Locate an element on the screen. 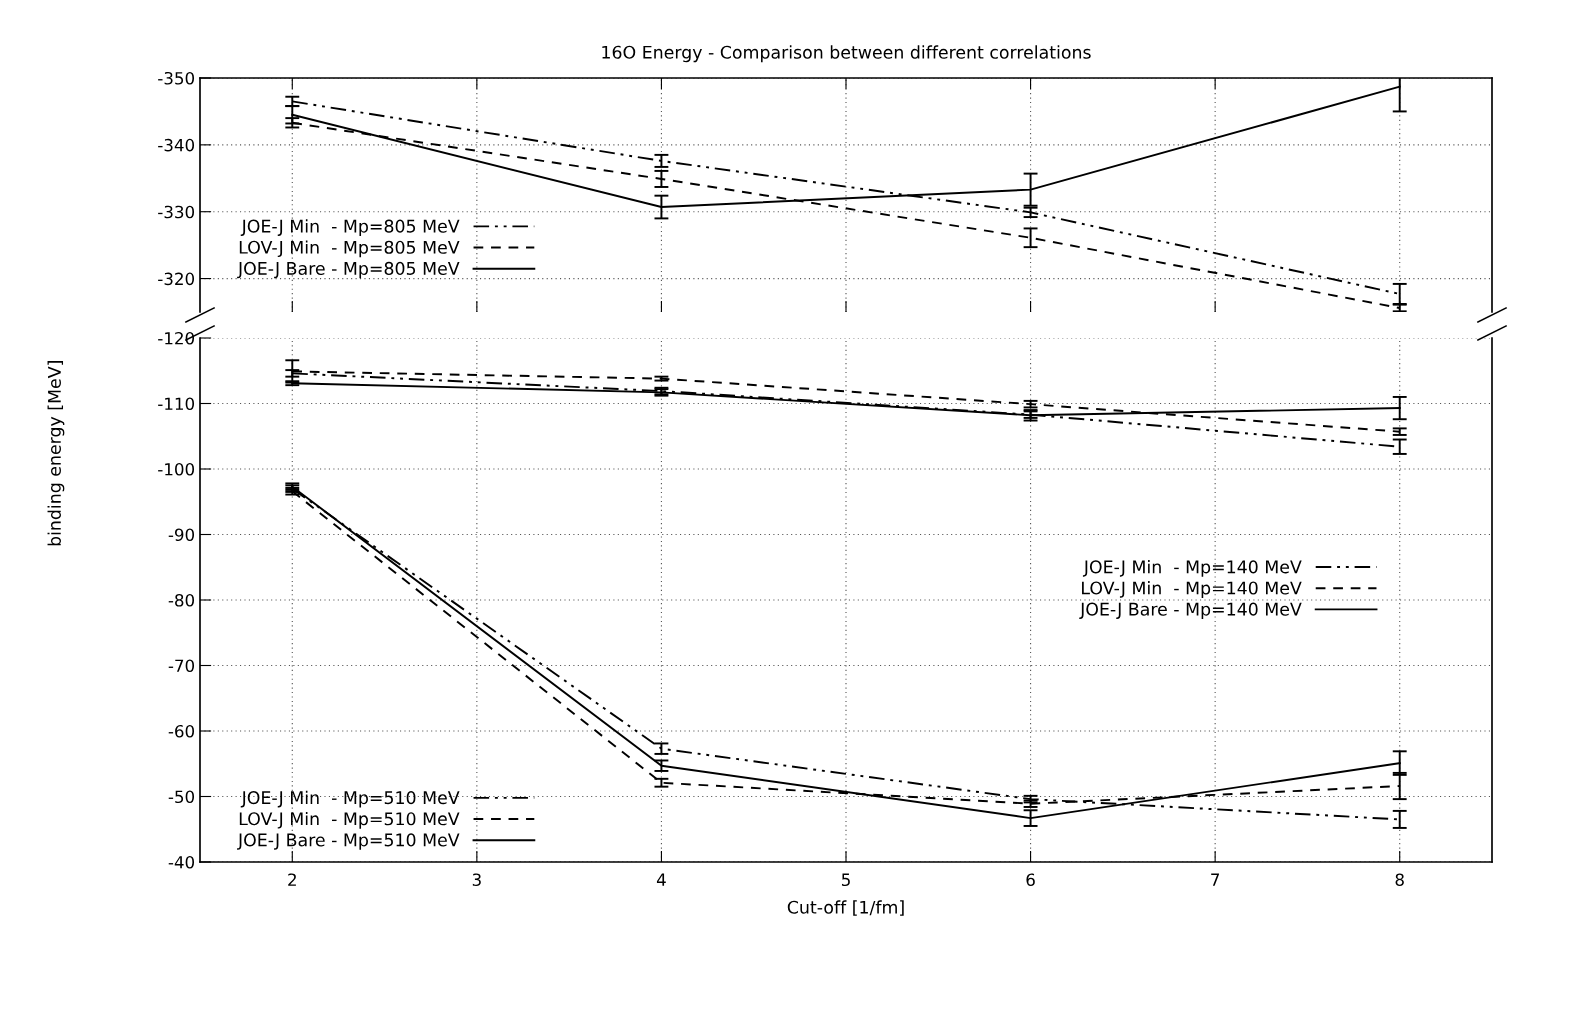 Image resolution: width=1571 pixels, height=1013 pixels. legend-label: JOE-J Bare - Mp=140 MeV is located at coordinates (1190, 611).